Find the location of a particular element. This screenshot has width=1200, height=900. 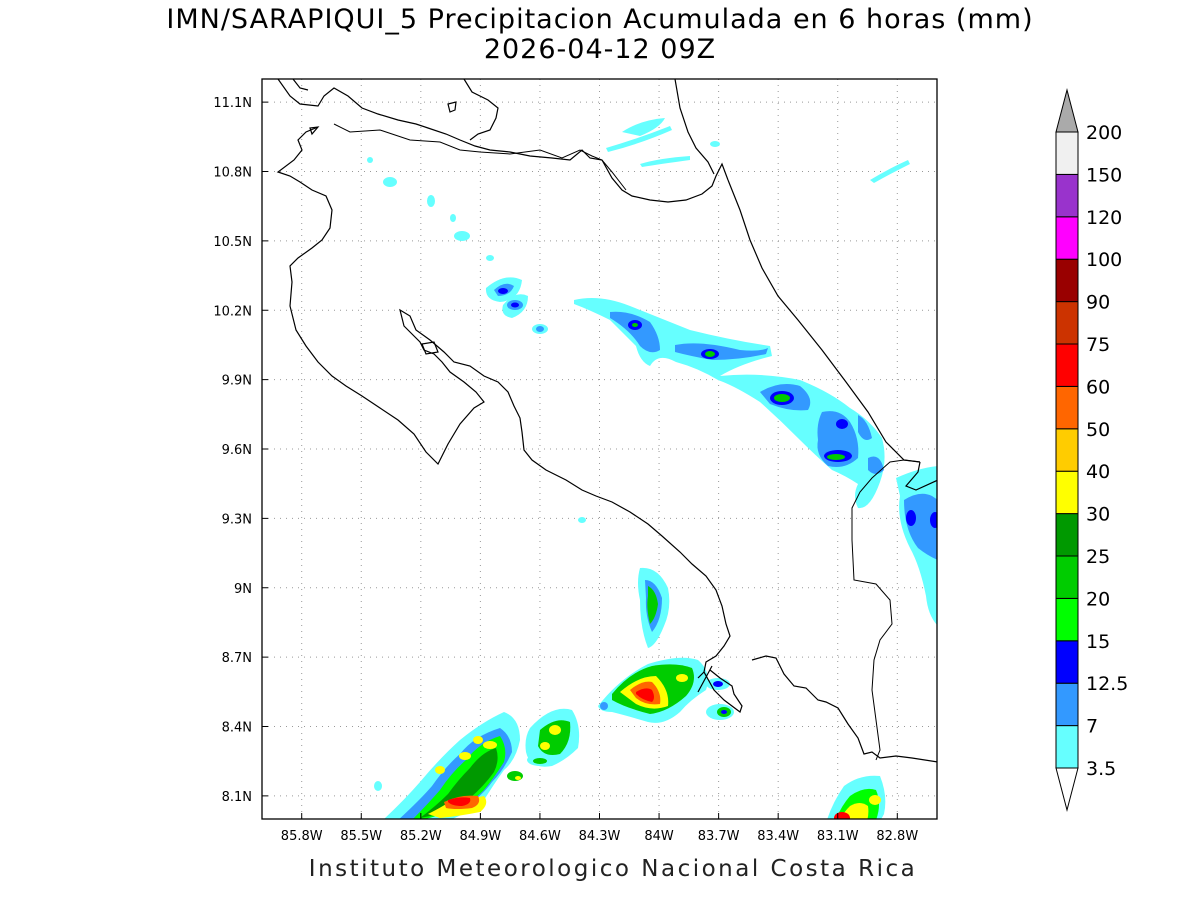

lat-tick-label: 10.2N is located at coordinates (232, 311).